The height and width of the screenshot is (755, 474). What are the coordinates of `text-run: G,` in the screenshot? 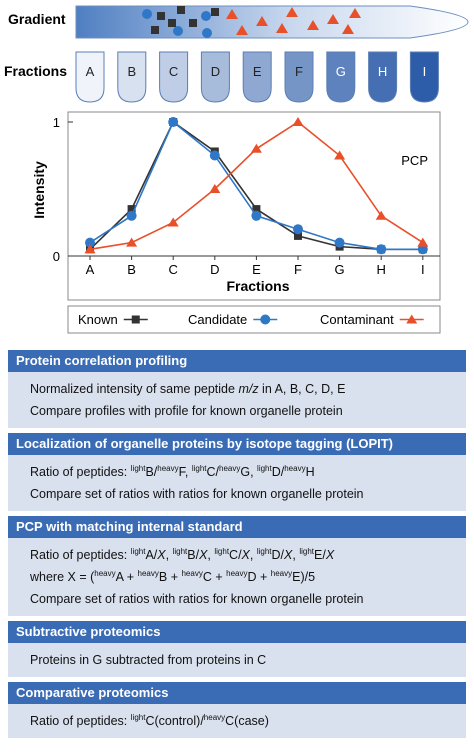 It's located at (249, 472).